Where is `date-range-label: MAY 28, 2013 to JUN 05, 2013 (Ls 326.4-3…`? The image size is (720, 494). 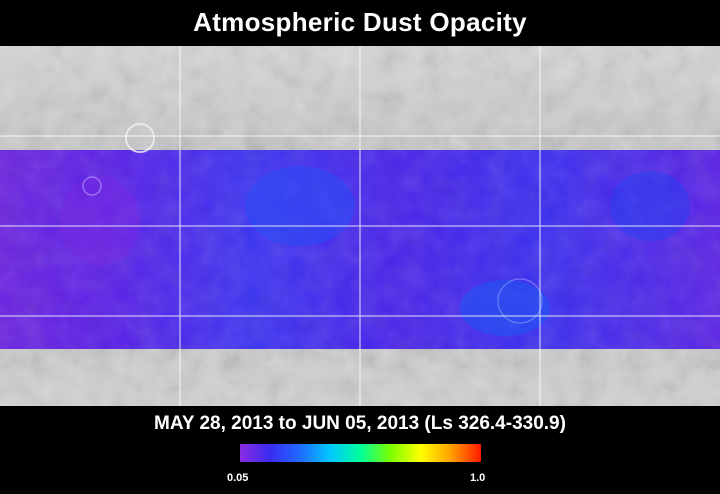 date-range-label: MAY 28, 2013 to JUN 05, 2013 (Ls 326.4-3… is located at coordinates (360, 423).